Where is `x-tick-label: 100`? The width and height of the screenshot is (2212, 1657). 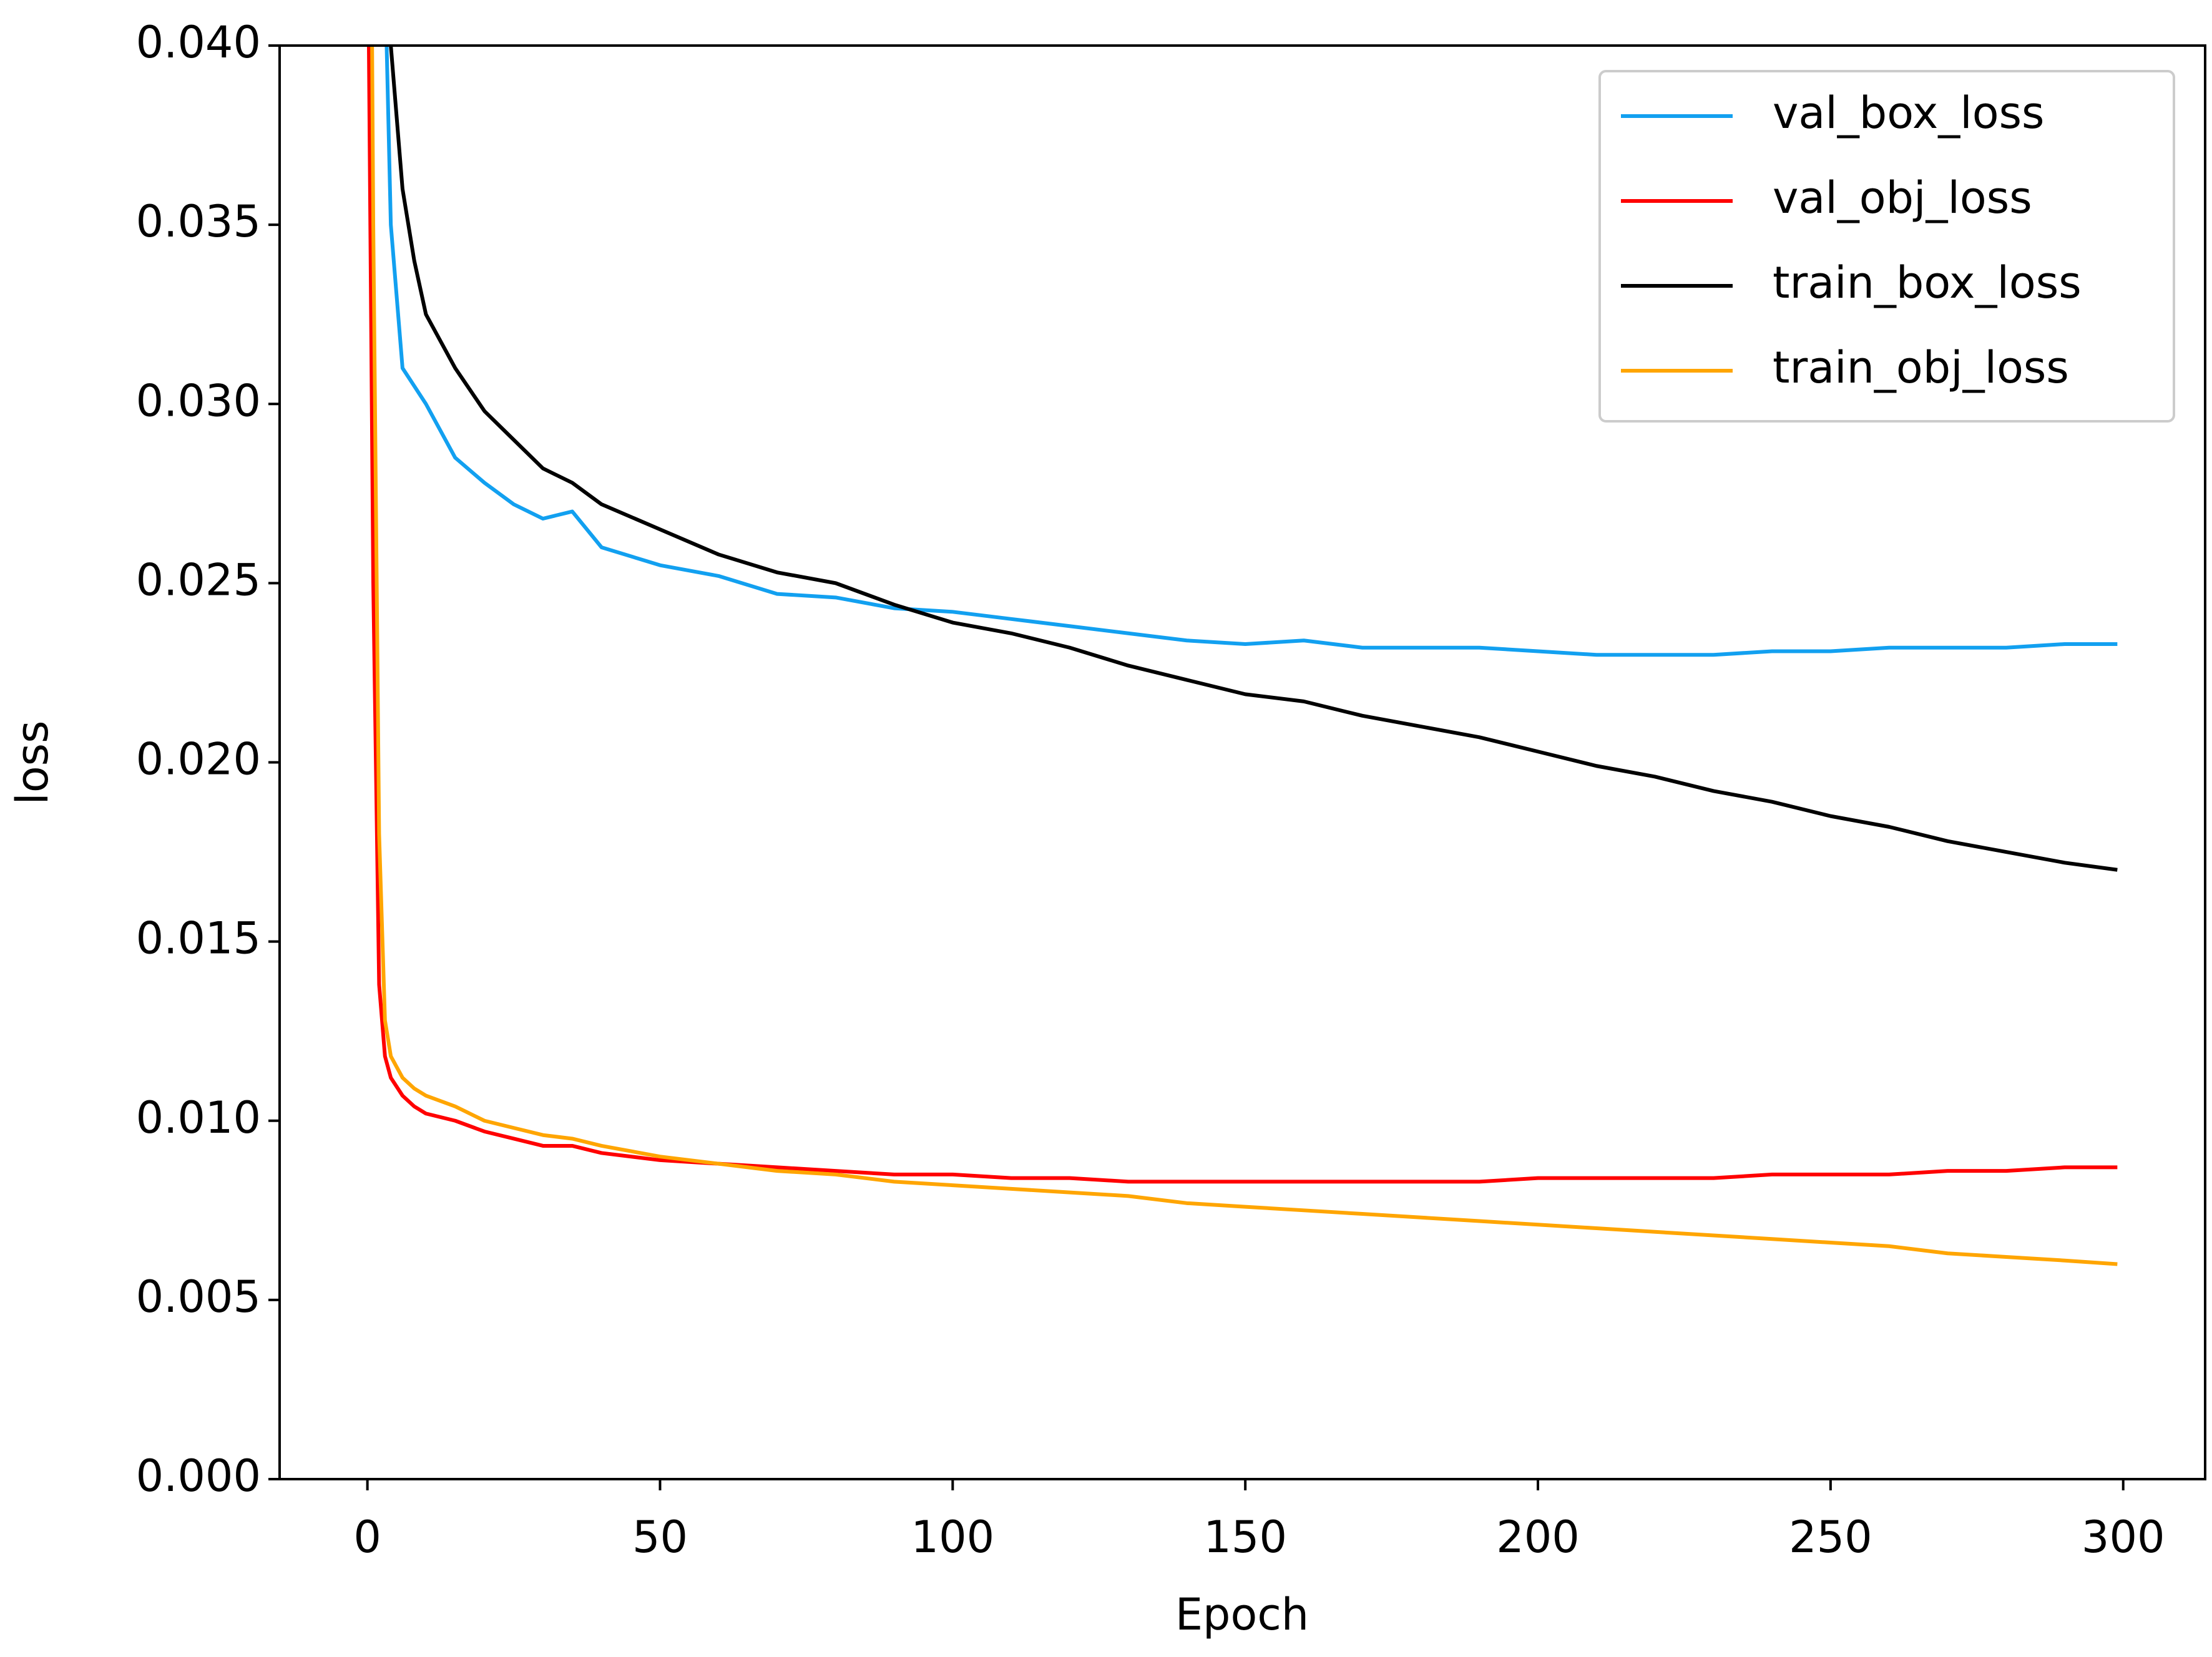
x-tick-label: 100 is located at coordinates (953, 1537).